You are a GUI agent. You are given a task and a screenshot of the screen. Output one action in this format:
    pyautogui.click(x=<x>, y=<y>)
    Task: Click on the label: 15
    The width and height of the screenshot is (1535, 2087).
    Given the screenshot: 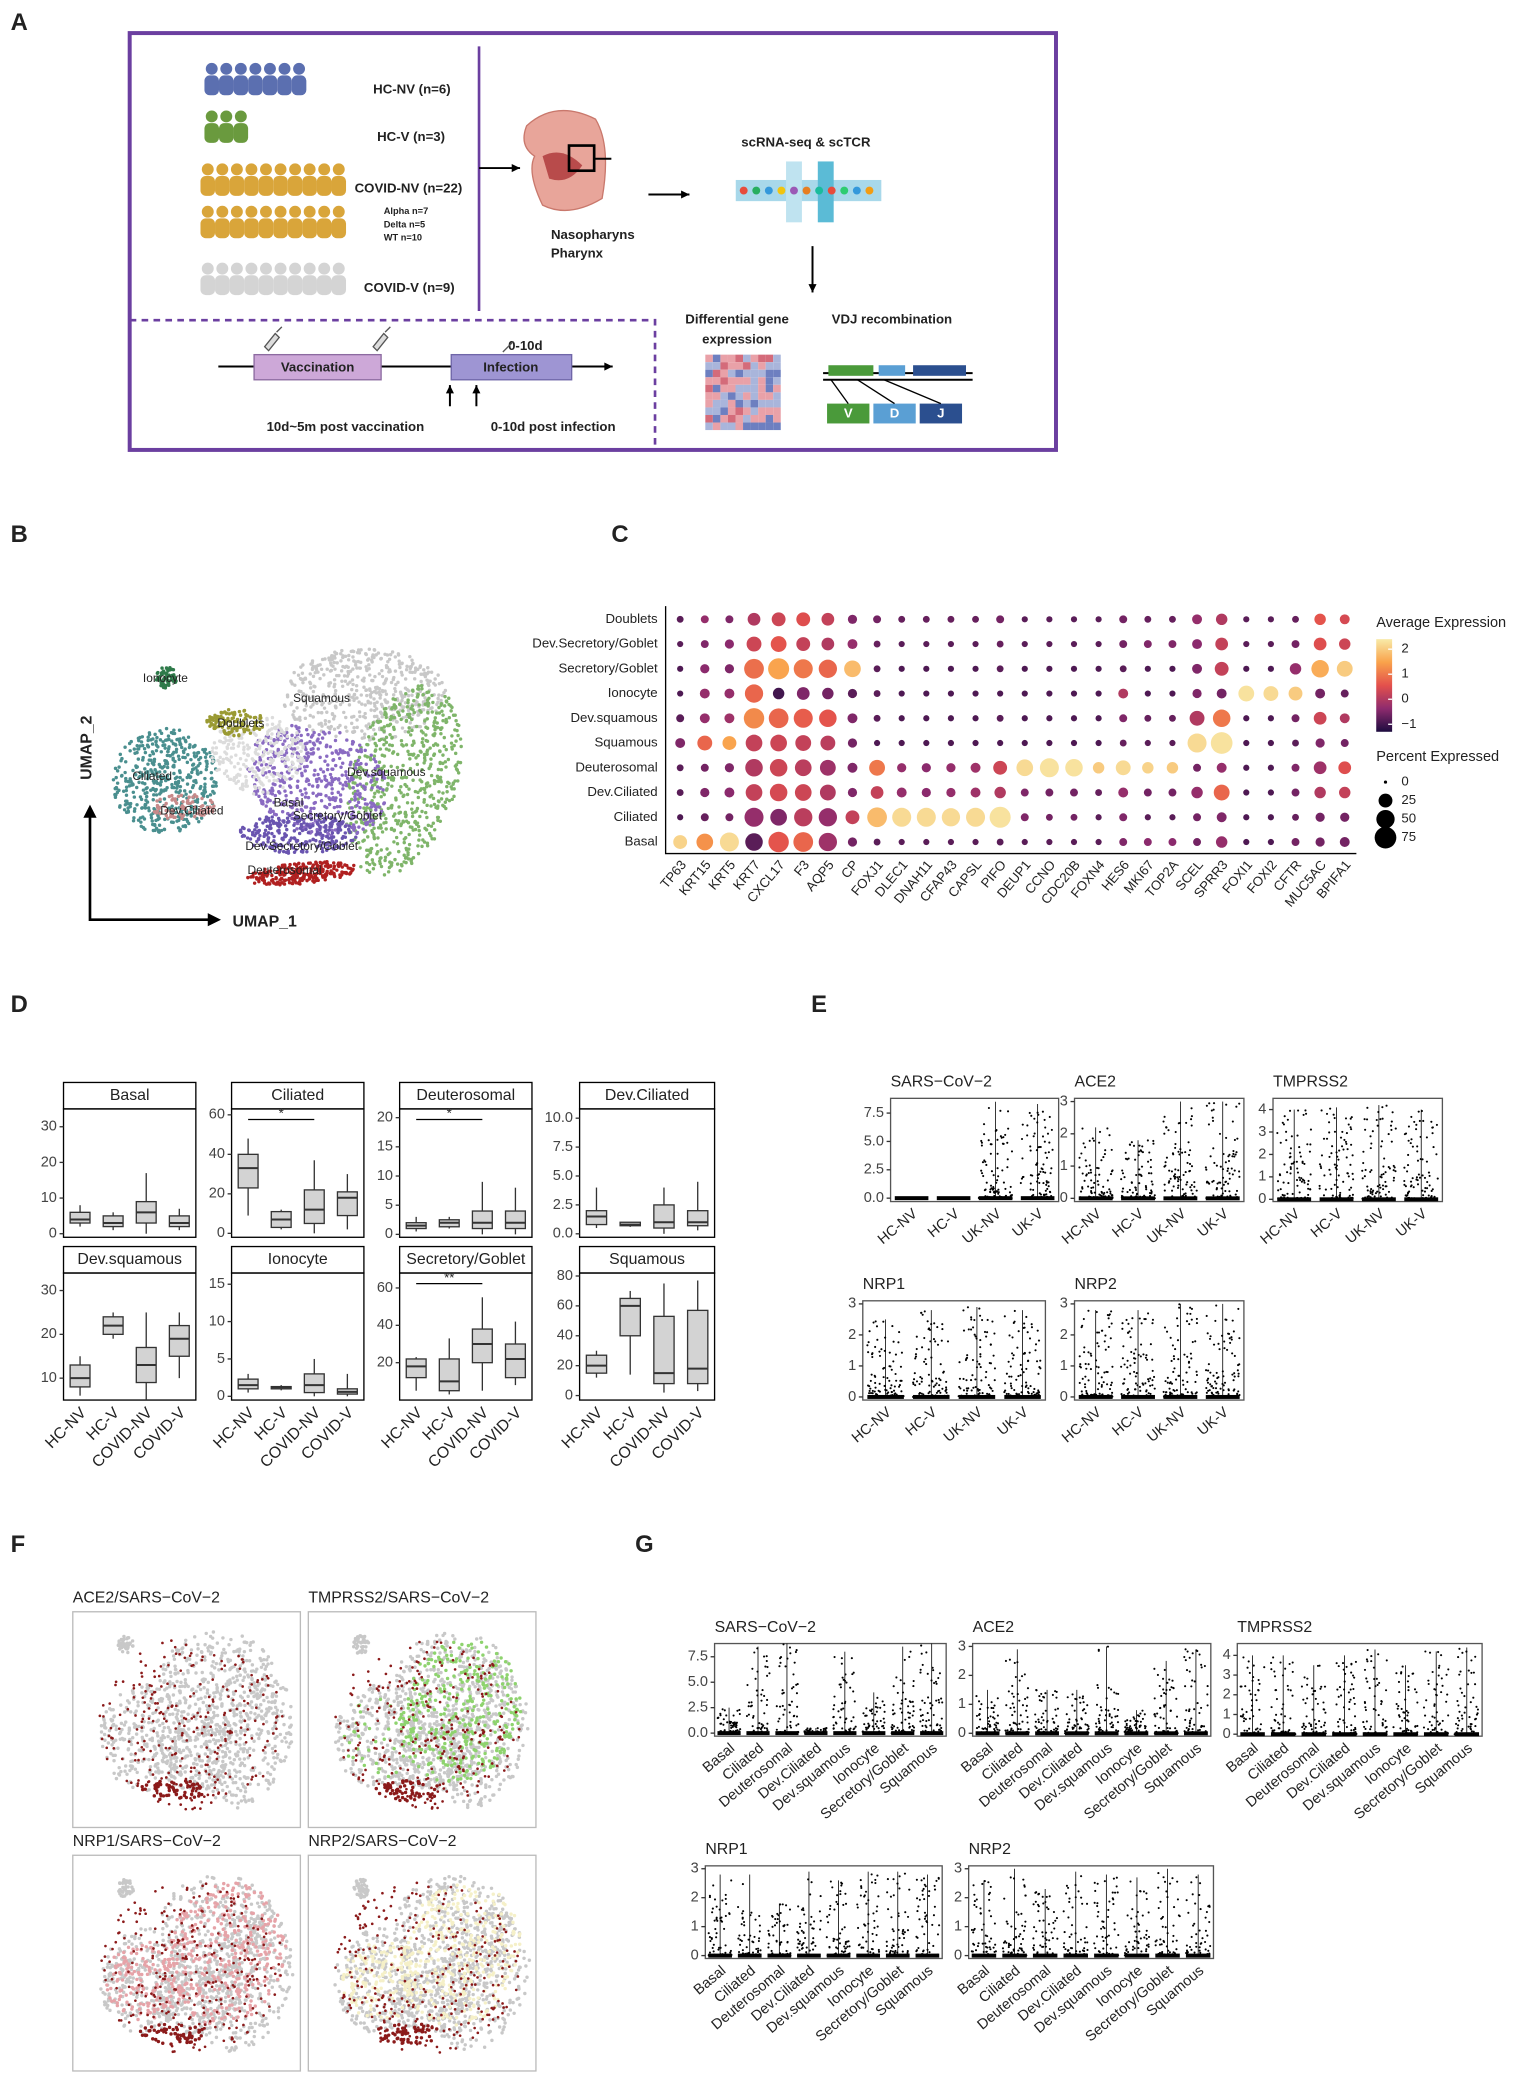 What is the action you would take?
    pyautogui.click(x=385, y=1147)
    